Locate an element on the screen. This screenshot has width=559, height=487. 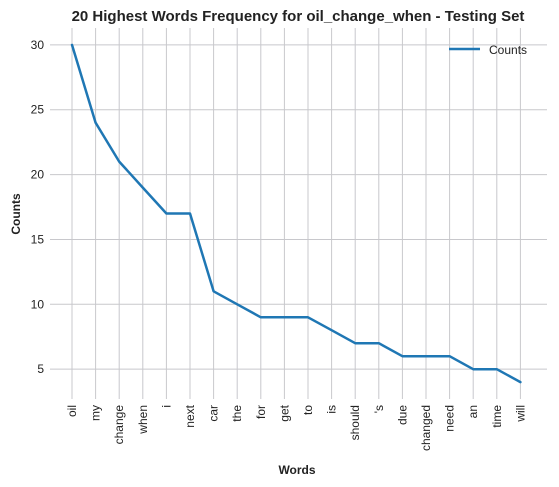
x-tick-label: next is located at coordinates (190, 415).